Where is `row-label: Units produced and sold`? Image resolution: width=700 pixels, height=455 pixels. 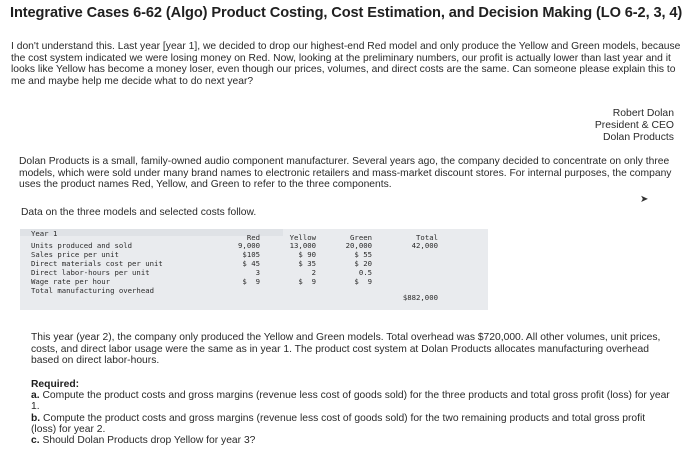 row-label: Units produced and sold is located at coordinates (82, 245).